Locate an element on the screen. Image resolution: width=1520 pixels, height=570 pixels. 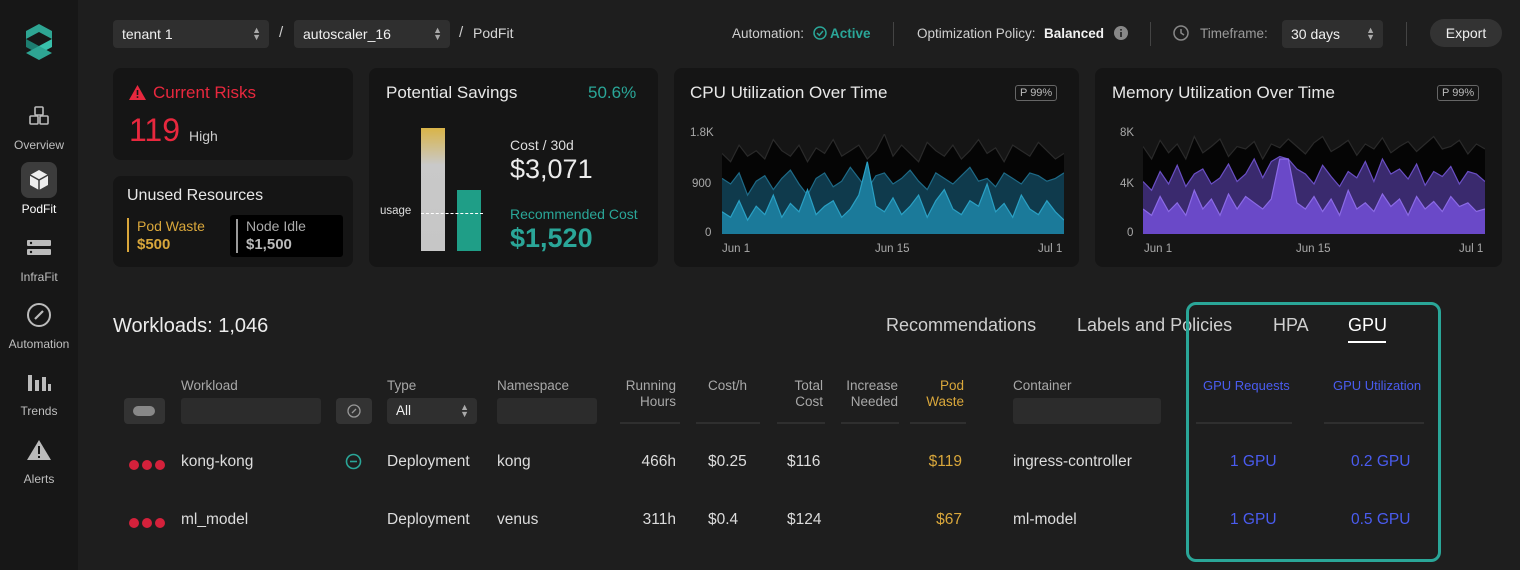
header-type: Type is located at coordinates (402, 385).